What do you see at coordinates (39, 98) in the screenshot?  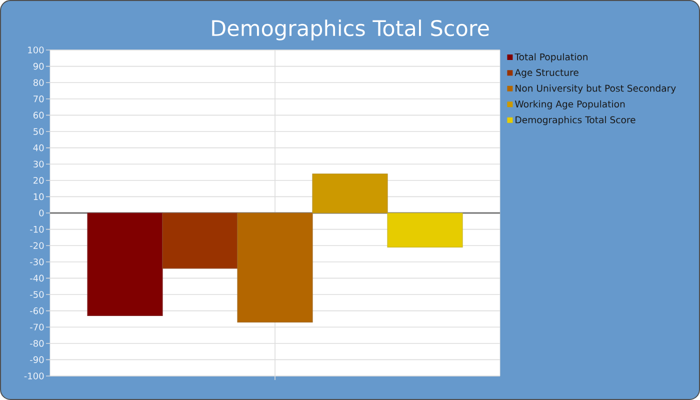 I see `y-tick-label: 70` at bounding box center [39, 98].